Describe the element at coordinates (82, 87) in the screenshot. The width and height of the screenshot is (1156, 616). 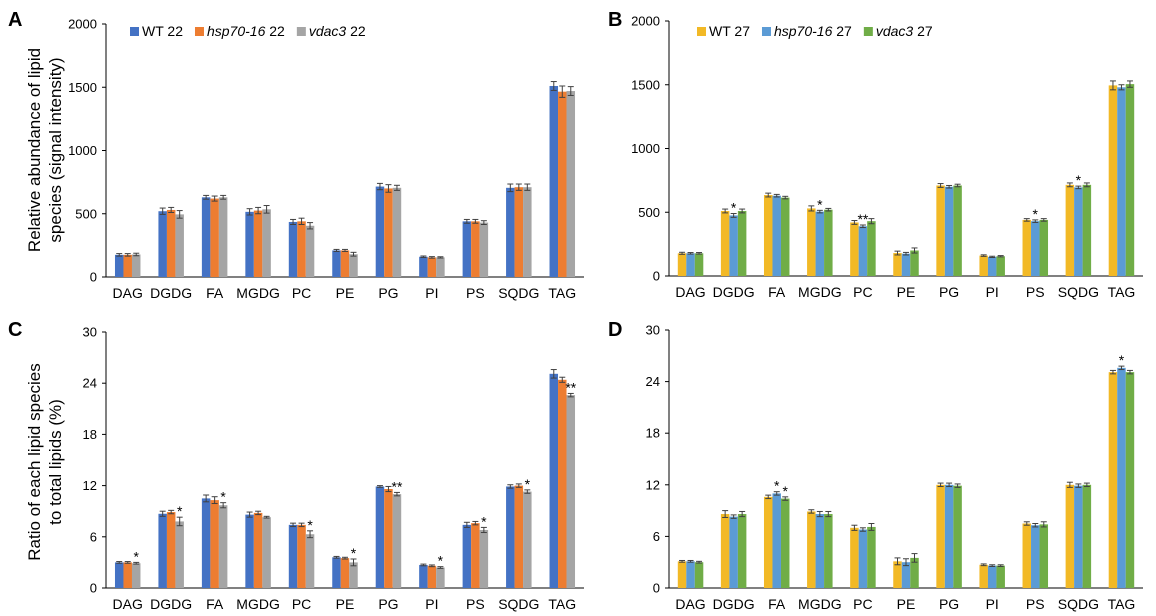
I see `y-tick-label: 1500` at that location.